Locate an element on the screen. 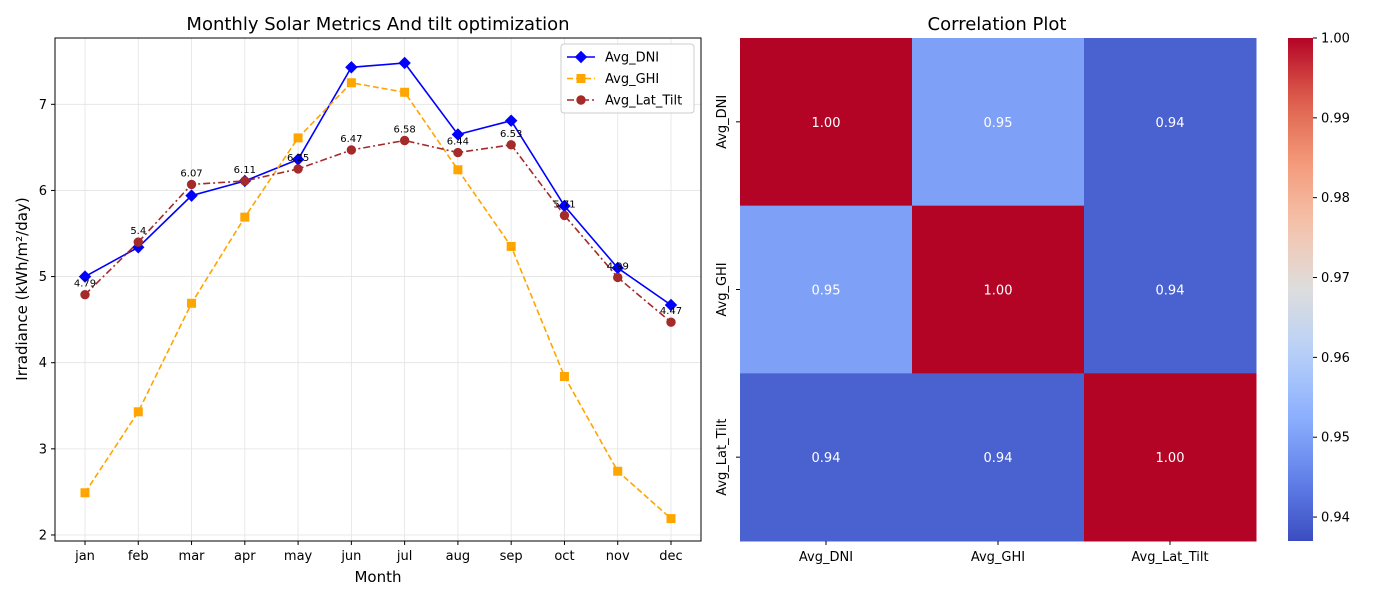  y-tick-label: 2 is located at coordinates (43, 535).